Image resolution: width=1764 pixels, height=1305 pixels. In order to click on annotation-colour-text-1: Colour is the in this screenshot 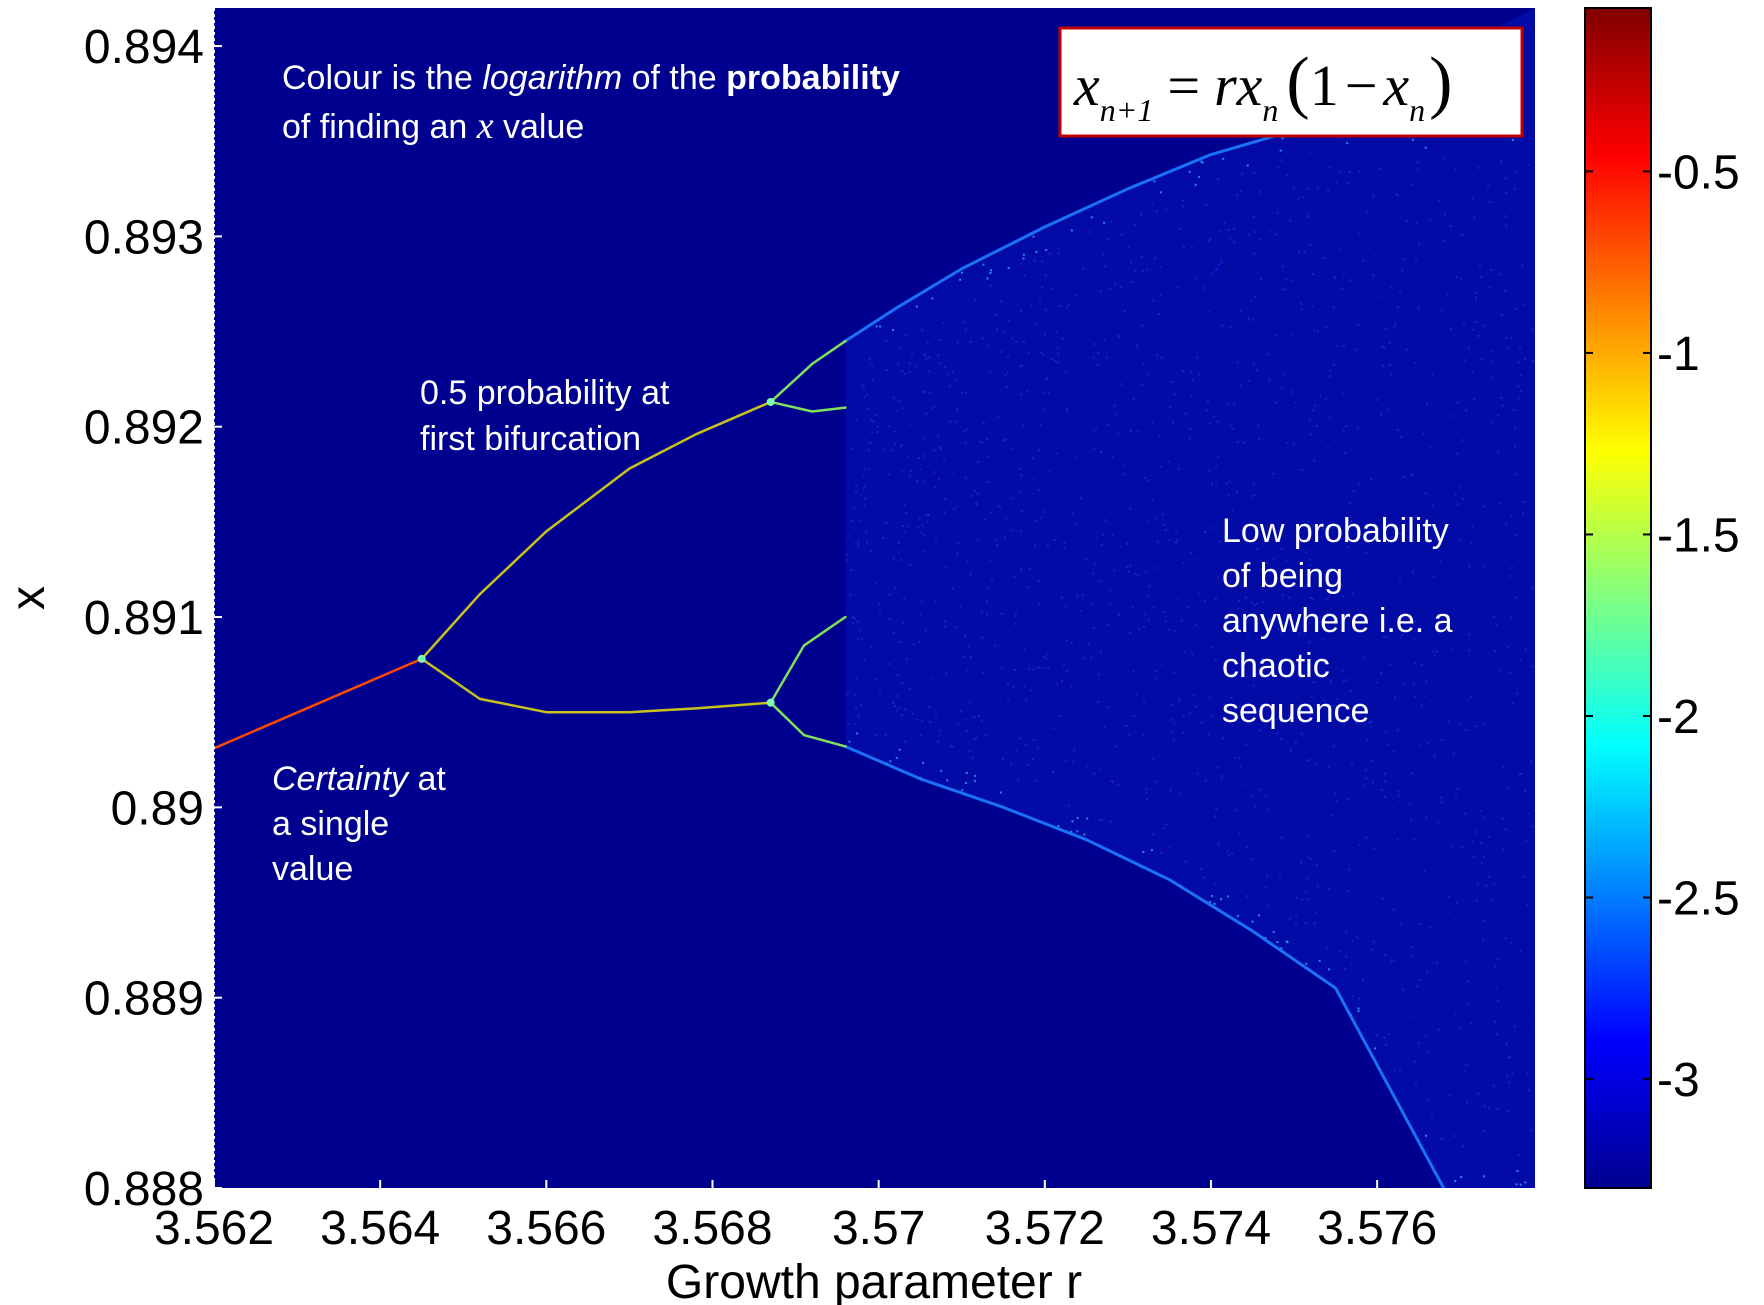, I will do `click(382, 78)`.